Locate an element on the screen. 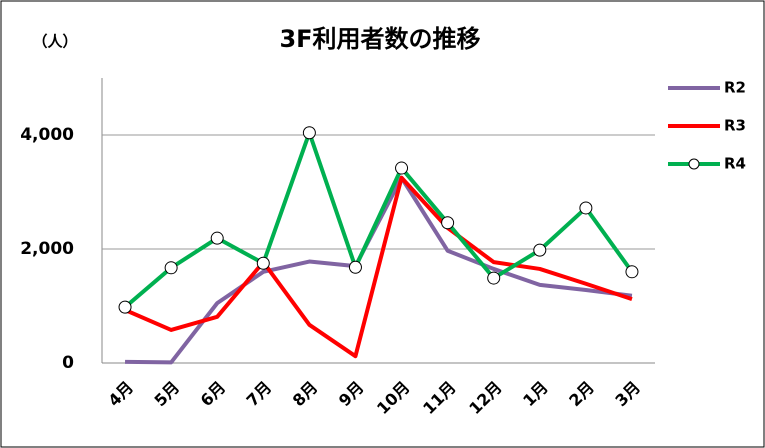 This screenshot has height=448, width=765. y-tick-label: 4,000 is located at coordinates (47, 135).